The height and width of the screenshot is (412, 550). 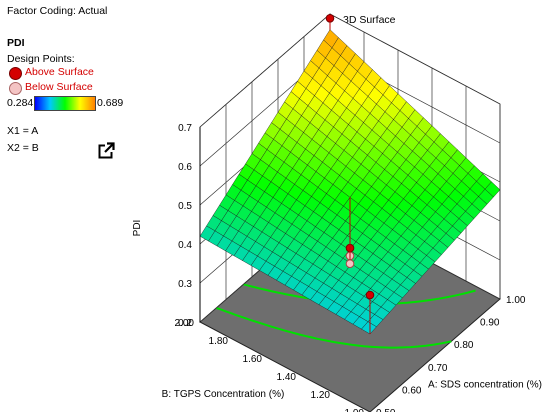 What do you see at coordinates (185, 284) in the screenshot?
I see `z-tick-label: 0.3` at bounding box center [185, 284].